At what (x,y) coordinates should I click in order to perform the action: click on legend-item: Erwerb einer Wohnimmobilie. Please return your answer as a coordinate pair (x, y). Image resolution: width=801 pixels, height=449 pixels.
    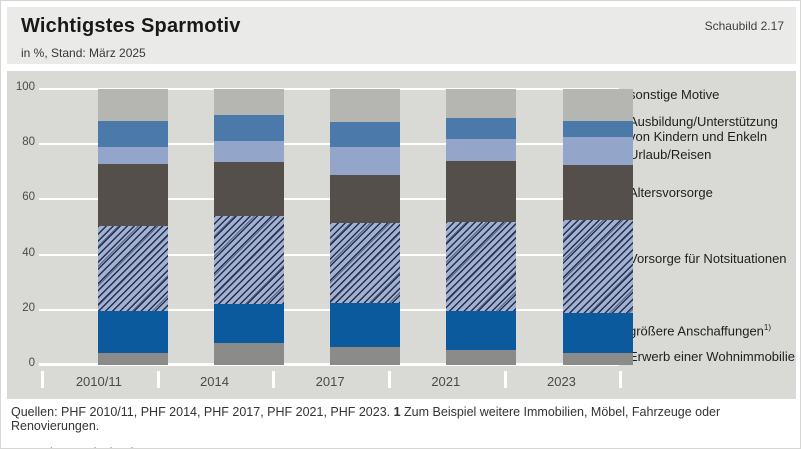
    Looking at the image, I should click on (712, 356).